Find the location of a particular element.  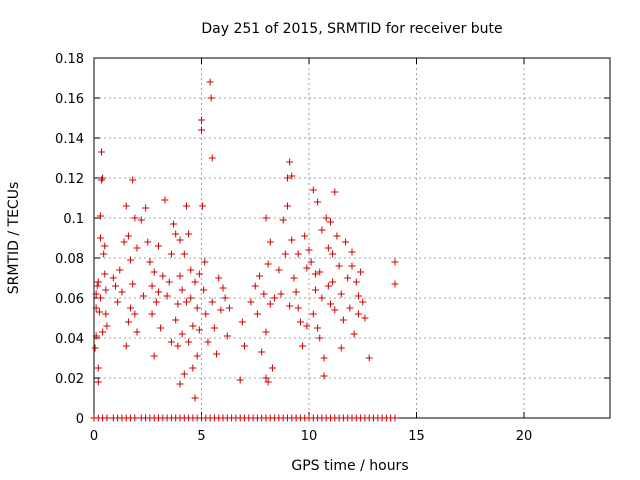

x-tick-label: 20 is located at coordinates (524, 436).